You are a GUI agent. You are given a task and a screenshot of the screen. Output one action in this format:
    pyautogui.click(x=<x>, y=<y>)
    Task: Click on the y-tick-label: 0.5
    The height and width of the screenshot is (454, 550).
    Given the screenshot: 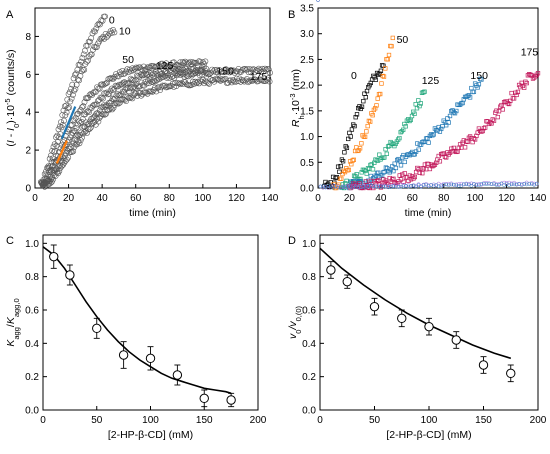 What is the action you would take?
    pyautogui.click(x=307, y=163)
    